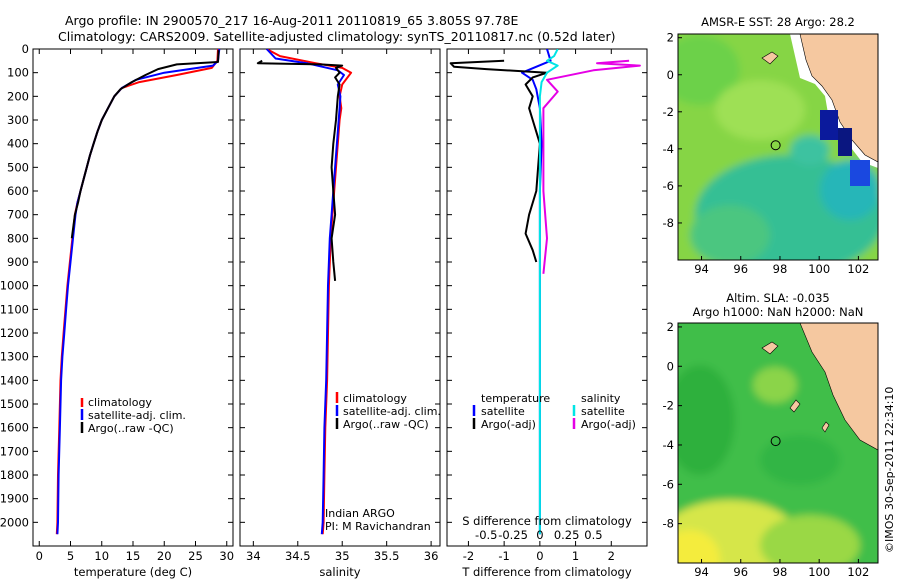 This screenshot has width=898, height=581. I want to click on y-tick-label: 1100, so click(14, 309).